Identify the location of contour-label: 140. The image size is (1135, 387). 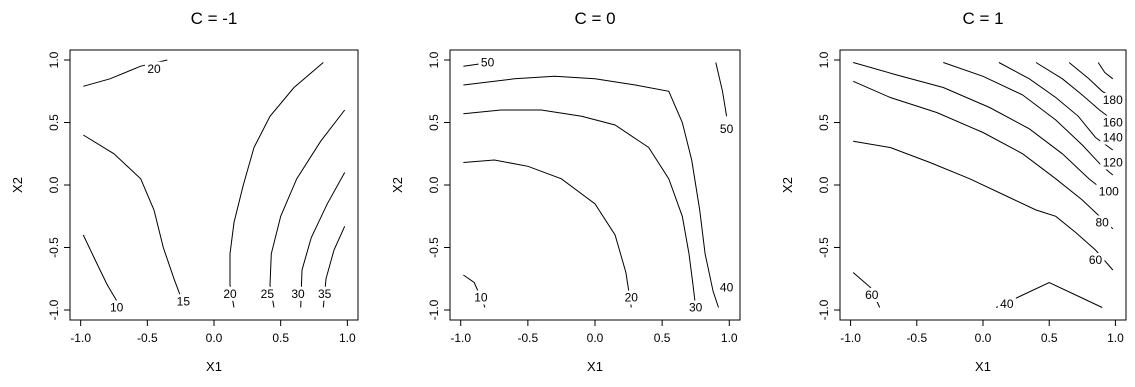
(1113, 138).